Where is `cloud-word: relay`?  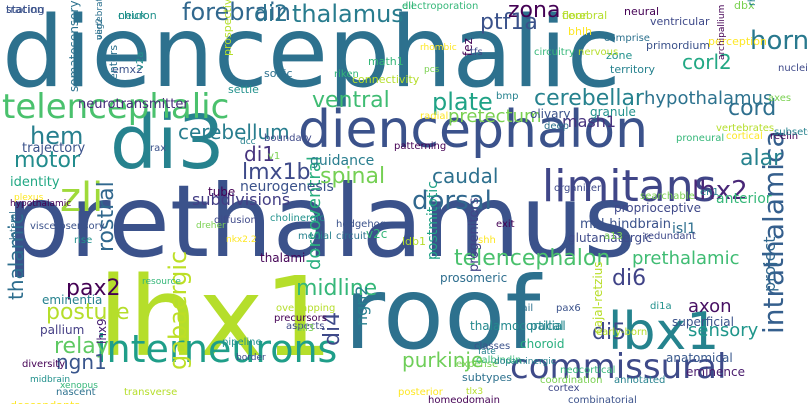
cloud-word: relay is located at coordinates (81, 346).